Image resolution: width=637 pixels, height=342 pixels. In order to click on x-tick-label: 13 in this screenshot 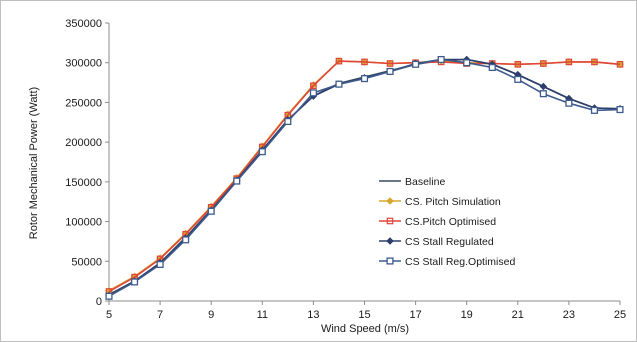, I will do `click(313, 315)`.